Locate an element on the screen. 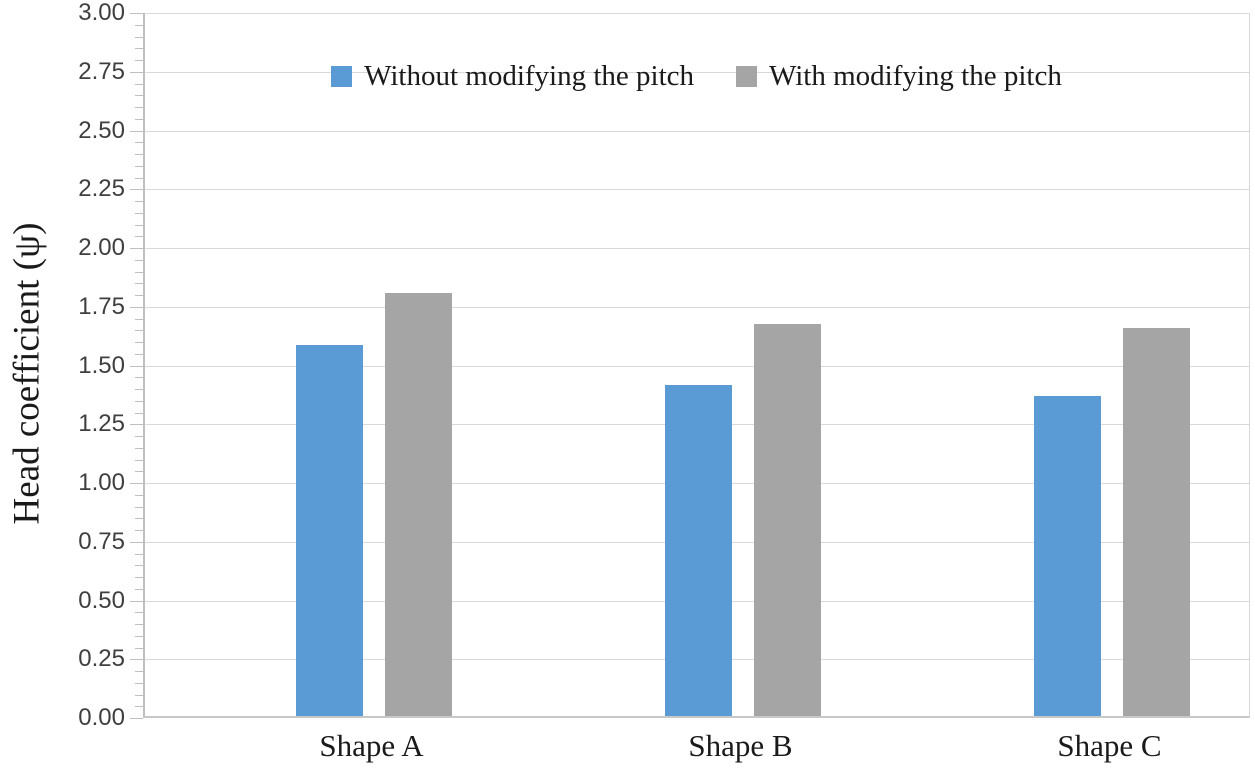 This screenshot has width=1255, height=776. x-category-label: Shape A is located at coordinates (371, 745).